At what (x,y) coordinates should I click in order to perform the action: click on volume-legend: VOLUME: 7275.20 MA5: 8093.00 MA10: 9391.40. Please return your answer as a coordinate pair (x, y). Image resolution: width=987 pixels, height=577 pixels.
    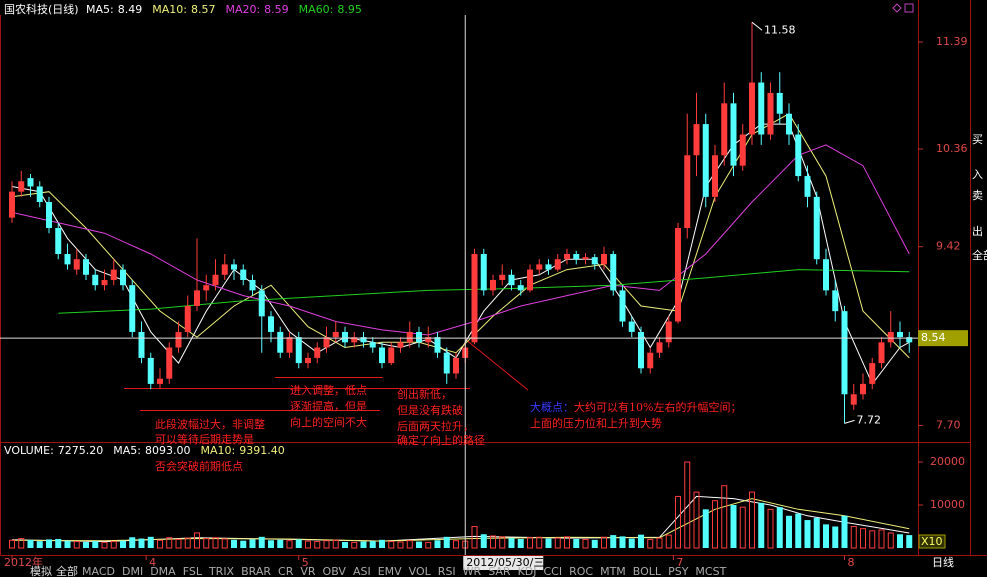
    Looking at the image, I should click on (144, 450).